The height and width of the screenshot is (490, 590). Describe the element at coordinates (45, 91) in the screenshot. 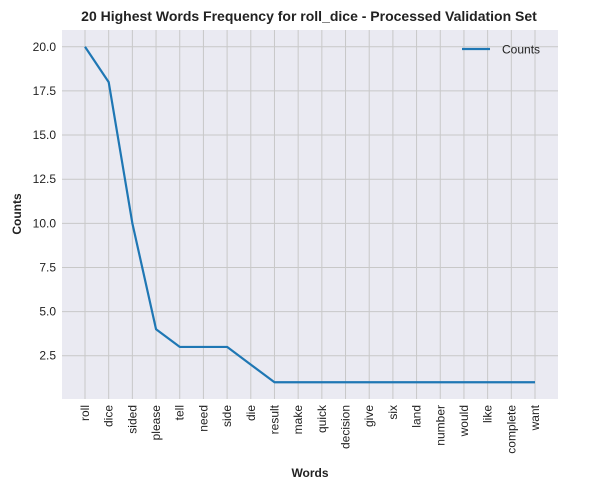

I see `y-tick-label: 17.5` at that location.